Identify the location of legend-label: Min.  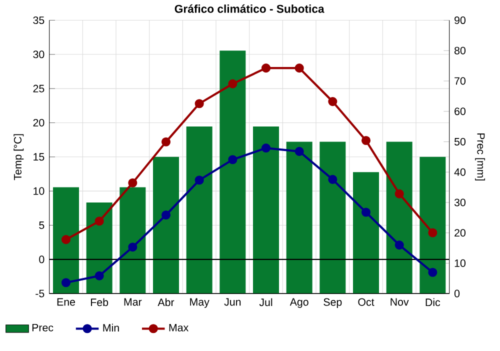
(111, 328).